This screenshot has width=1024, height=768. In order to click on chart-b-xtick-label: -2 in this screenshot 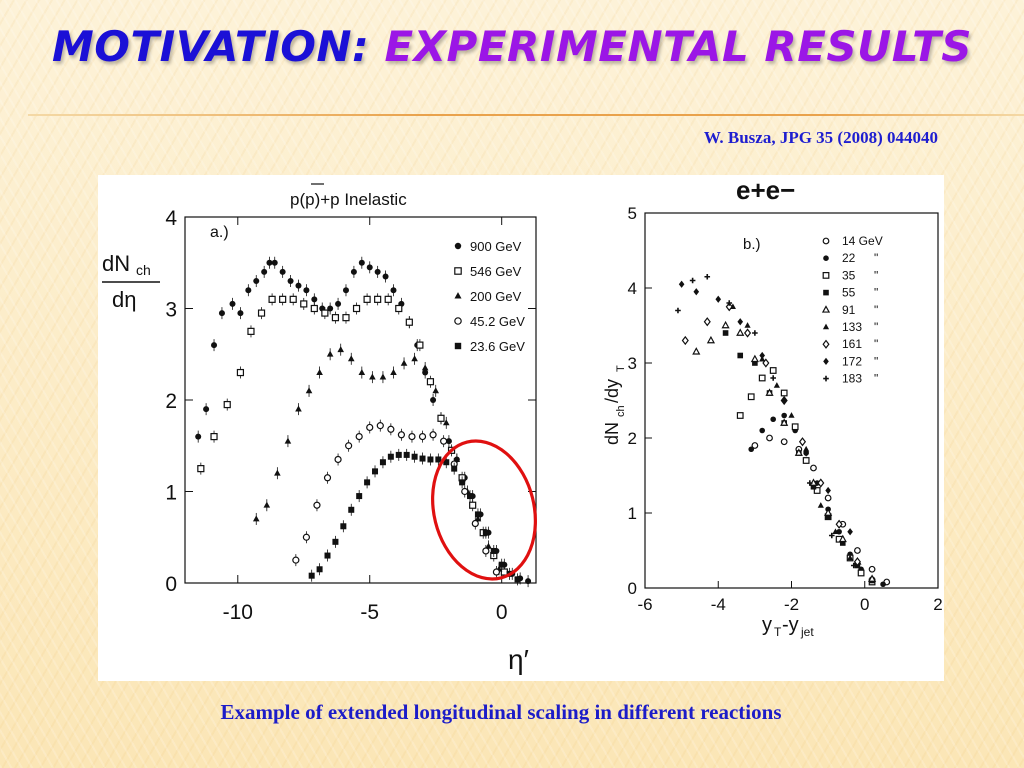, I will do `click(791, 604)`.